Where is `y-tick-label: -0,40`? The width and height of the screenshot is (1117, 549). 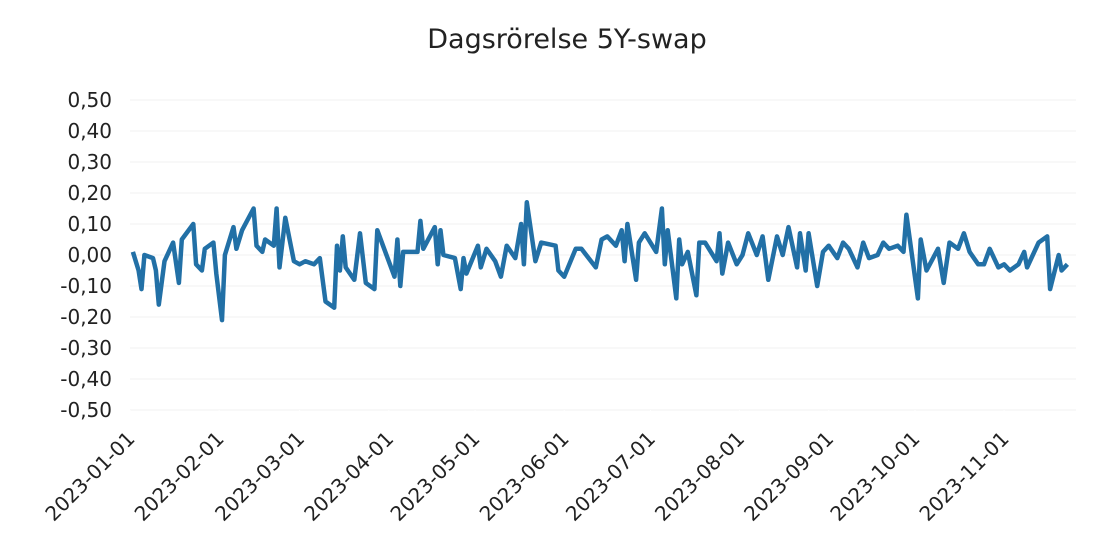 y-tick-label: -0,40 is located at coordinates (86, 379).